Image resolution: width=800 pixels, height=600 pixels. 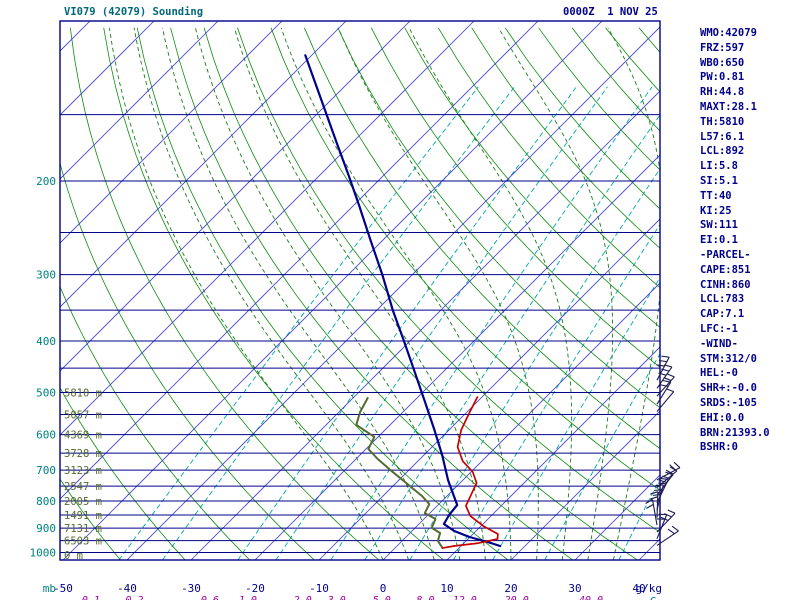 I want to click on pressure-label: 600, so click(x=46, y=435).